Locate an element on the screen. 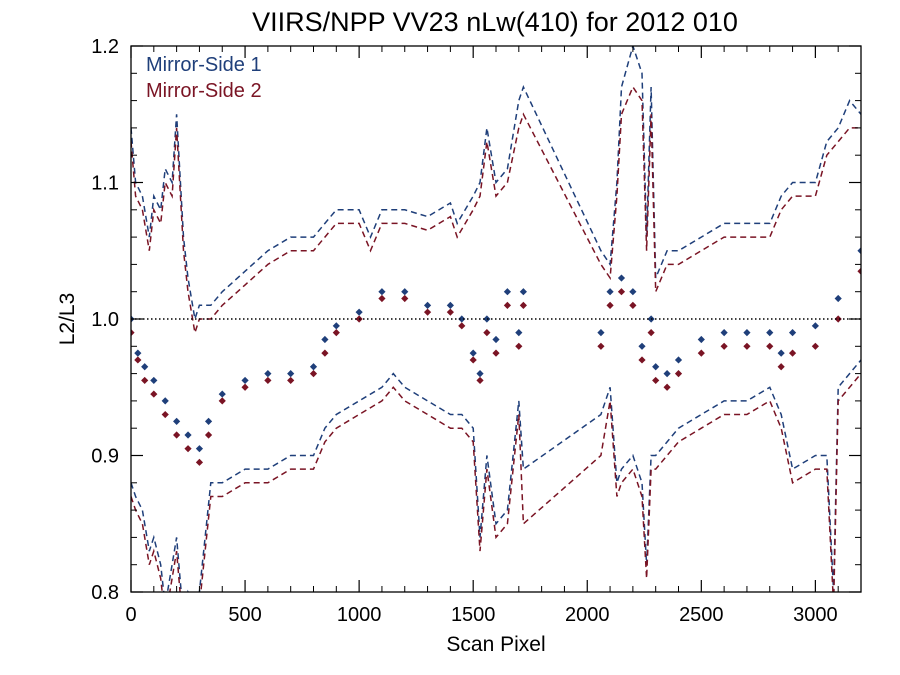 Image resolution: width=900 pixels, height=675 pixels. x-tick-label: 1000 is located at coordinates (359, 615).